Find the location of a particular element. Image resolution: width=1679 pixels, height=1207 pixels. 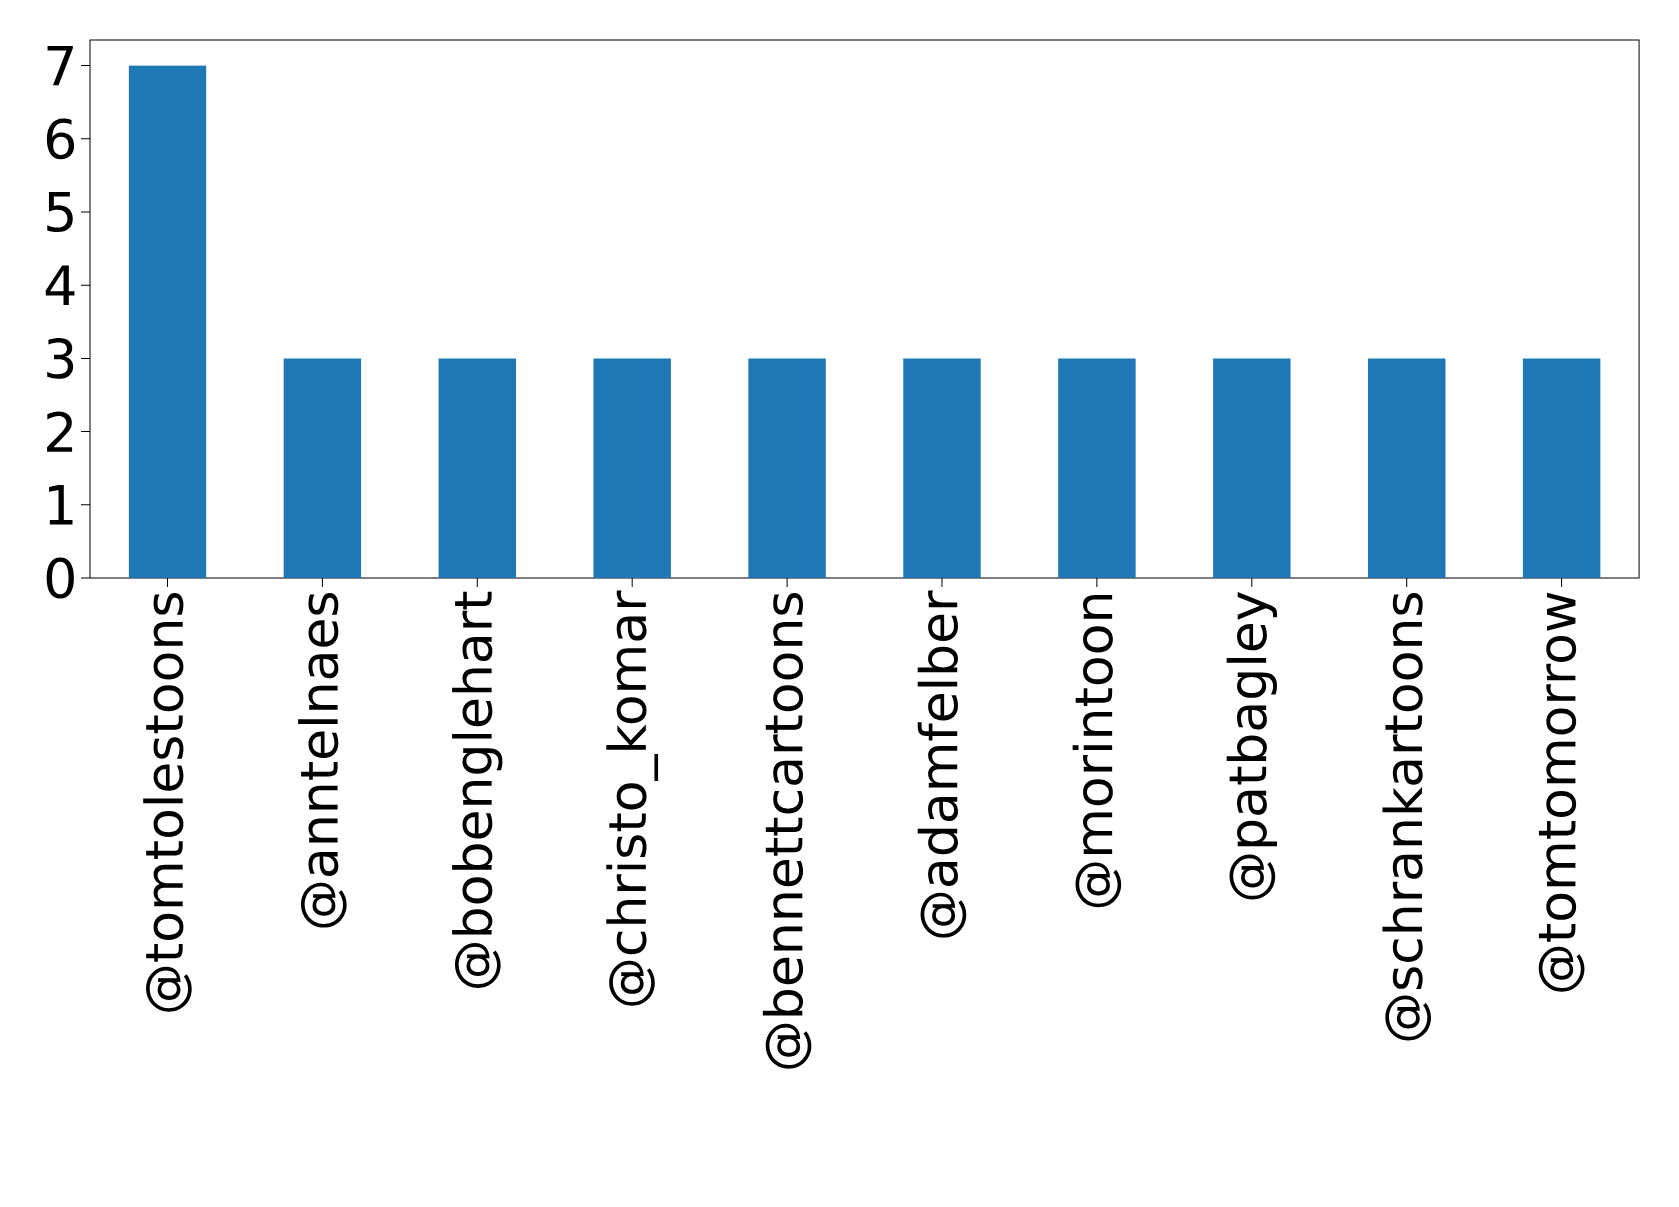

x-tick-label: @bennettcartoons is located at coordinates (787, 831).